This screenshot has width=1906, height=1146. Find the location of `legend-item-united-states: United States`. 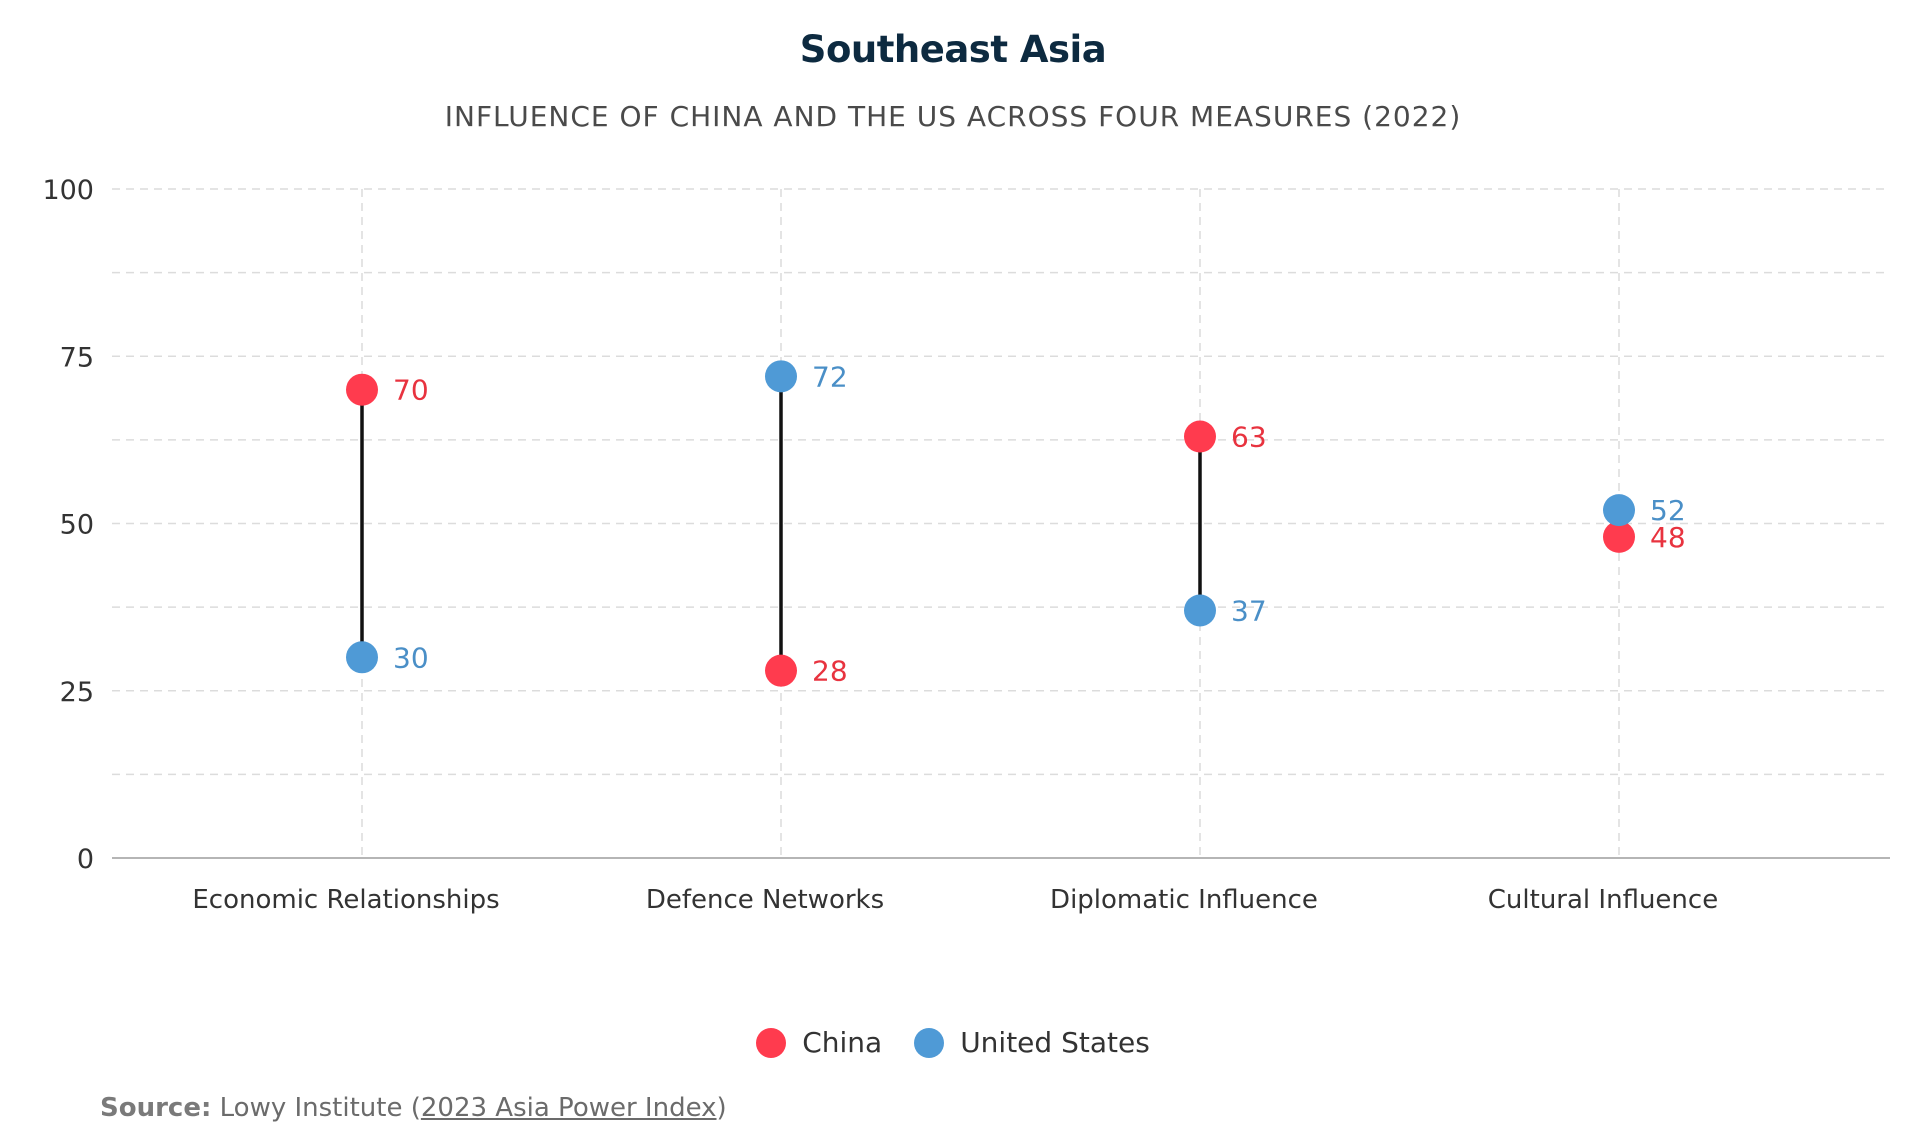

legend-item-united-states: United States is located at coordinates (1032, 1042).